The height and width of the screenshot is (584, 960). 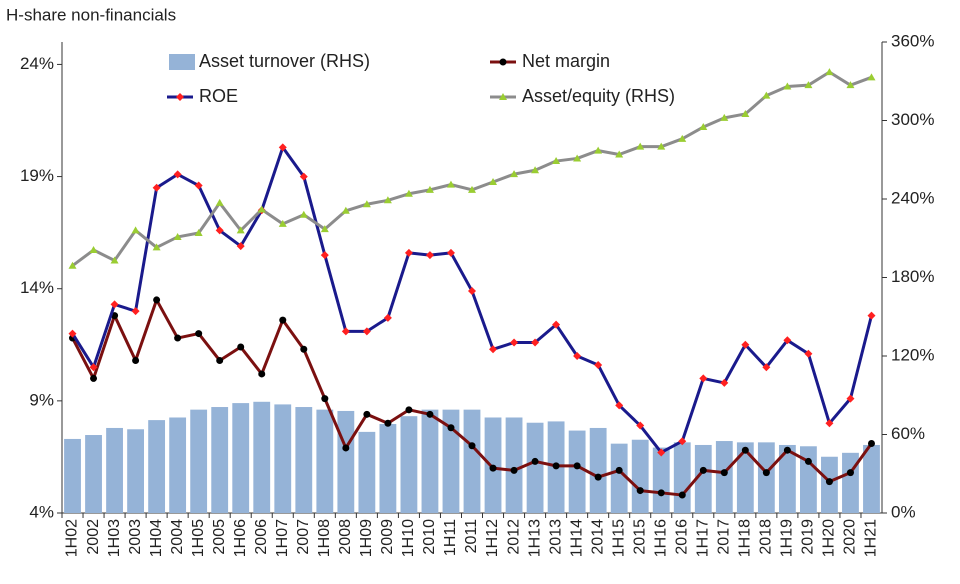 What do you see at coordinates (534, 538) in the screenshot?
I see `x-tick-label: 1H13` at bounding box center [534, 538].